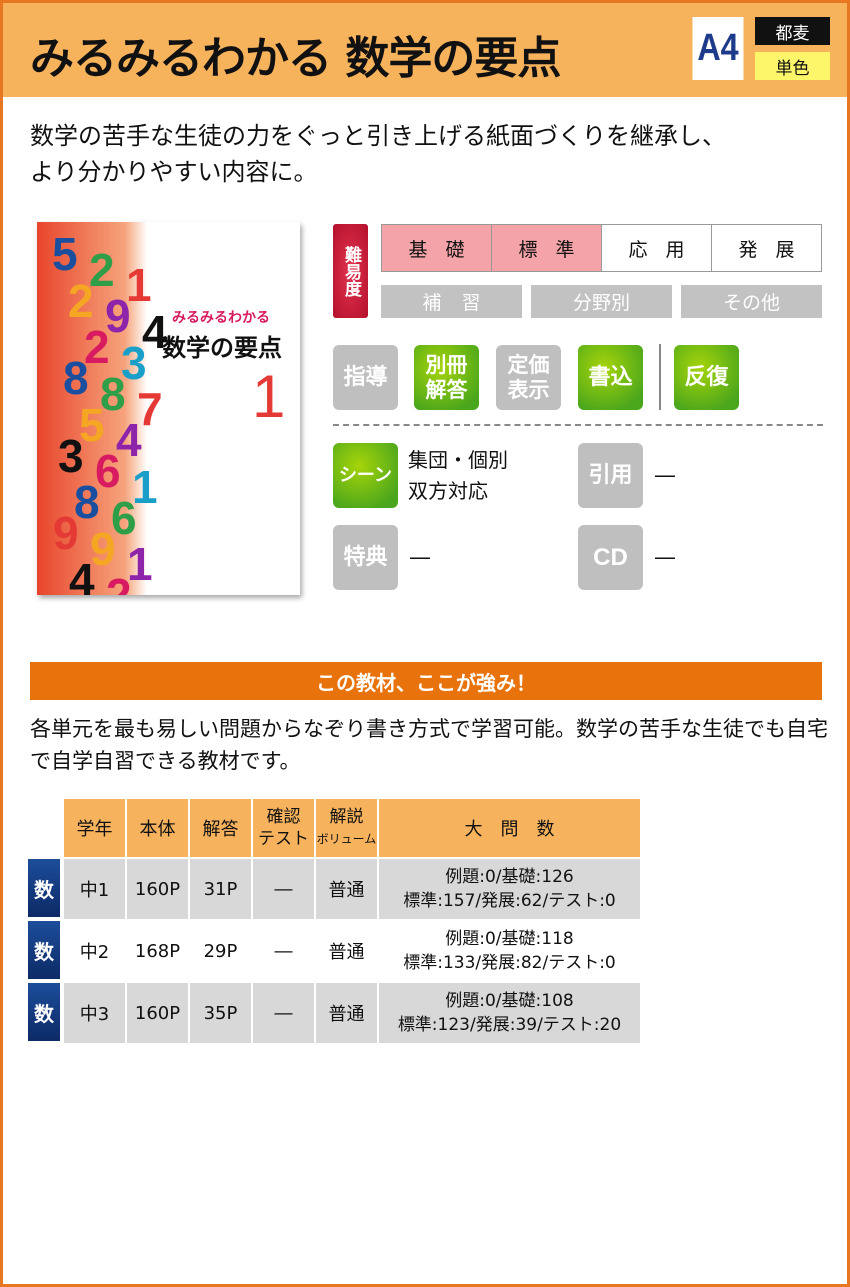  What do you see at coordinates (448, 491) in the screenshot?
I see `scene-value-line: 双方対応` at bounding box center [448, 491].